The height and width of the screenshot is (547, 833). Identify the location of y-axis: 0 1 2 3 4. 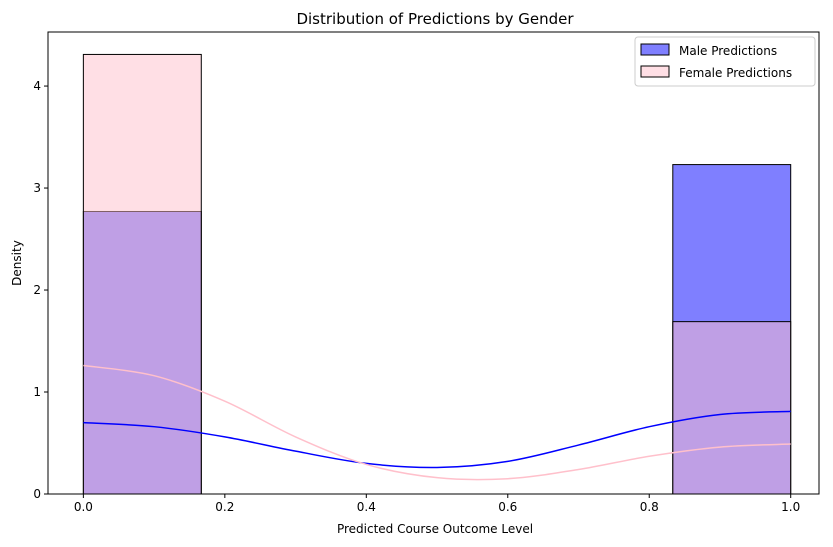
(40, 290).